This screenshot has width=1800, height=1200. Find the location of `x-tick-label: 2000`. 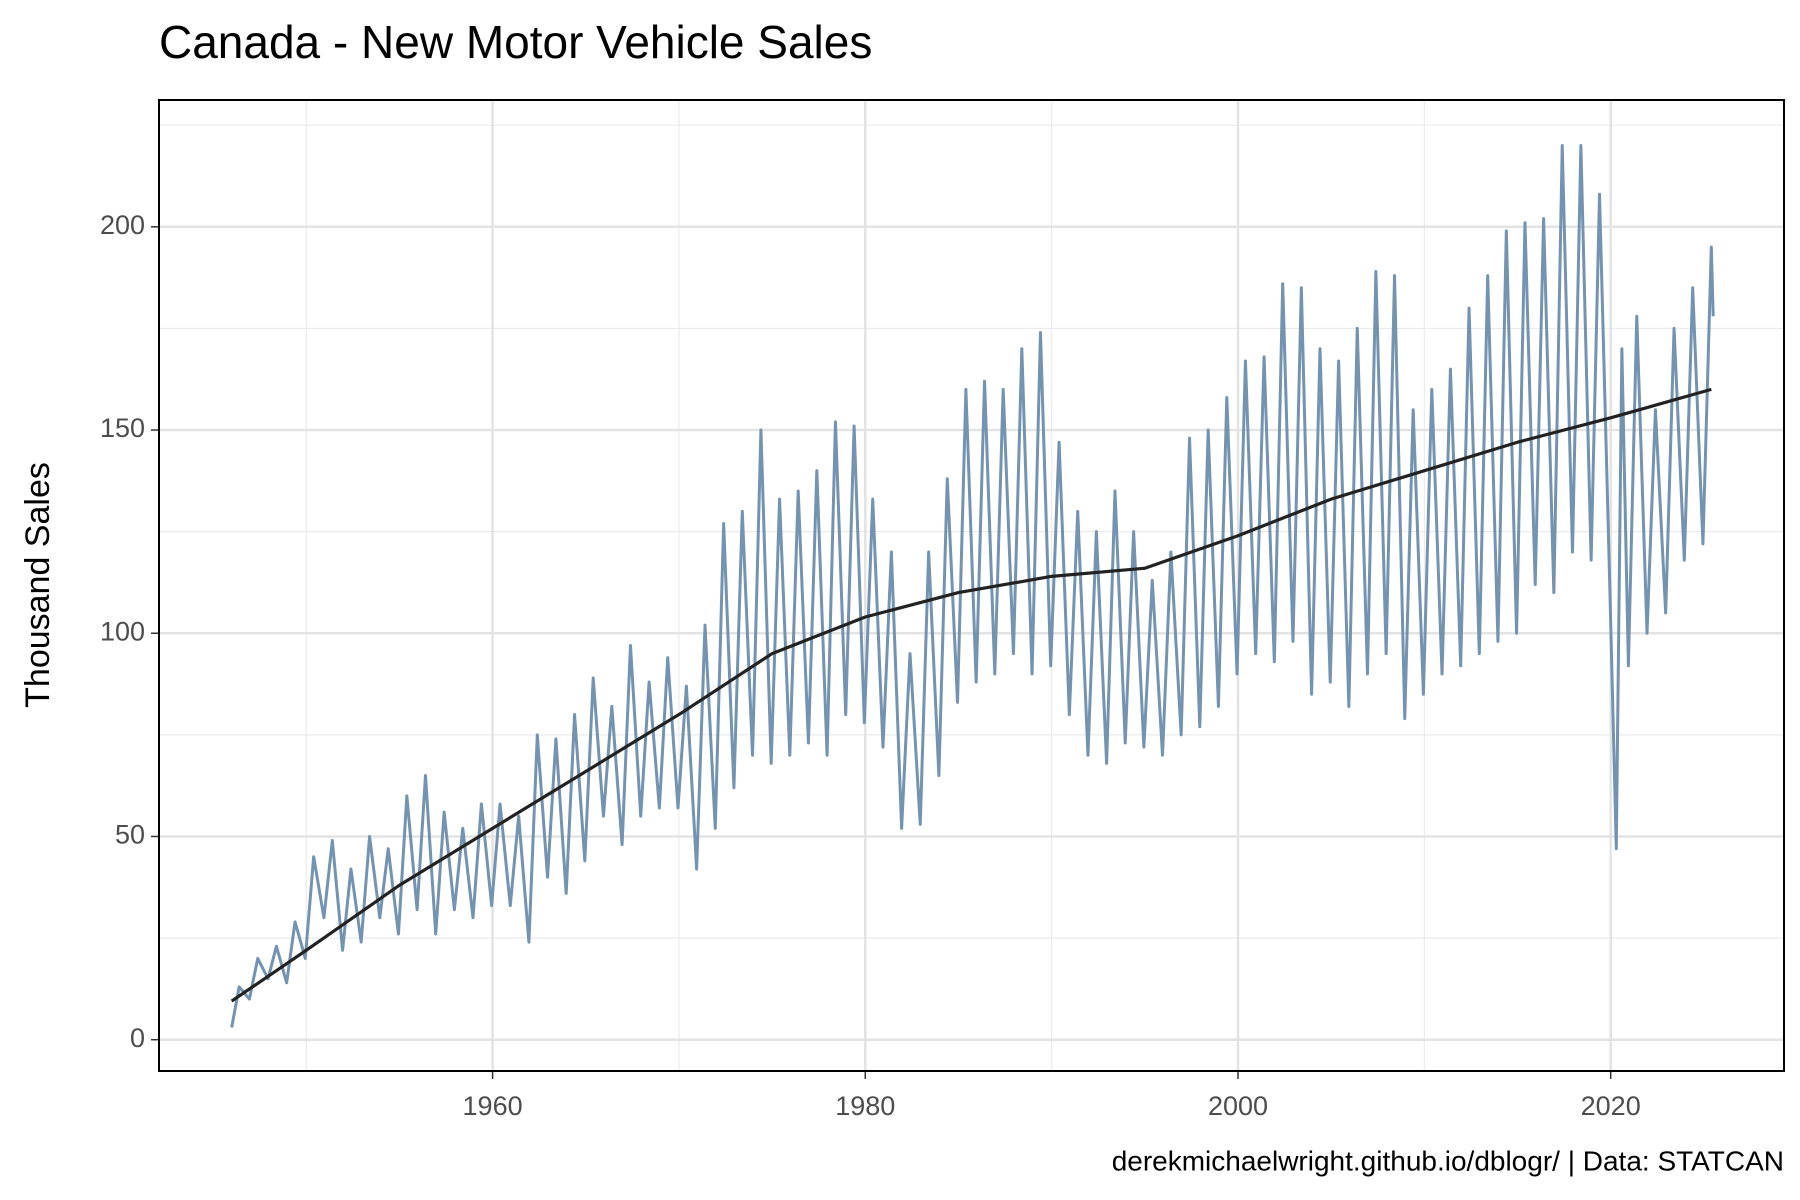

x-tick-label: 2000 is located at coordinates (1238, 1106).